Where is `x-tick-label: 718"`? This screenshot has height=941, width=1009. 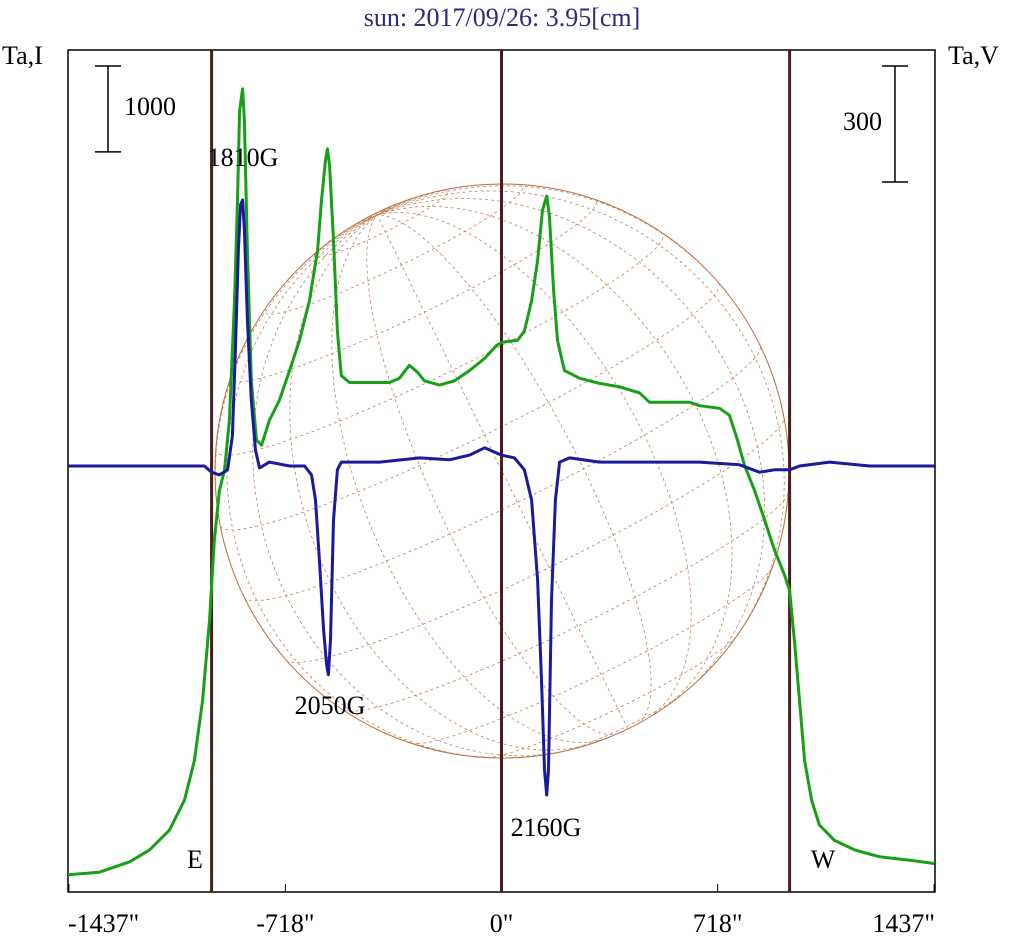
x-tick-label: 718" is located at coordinates (718, 923).